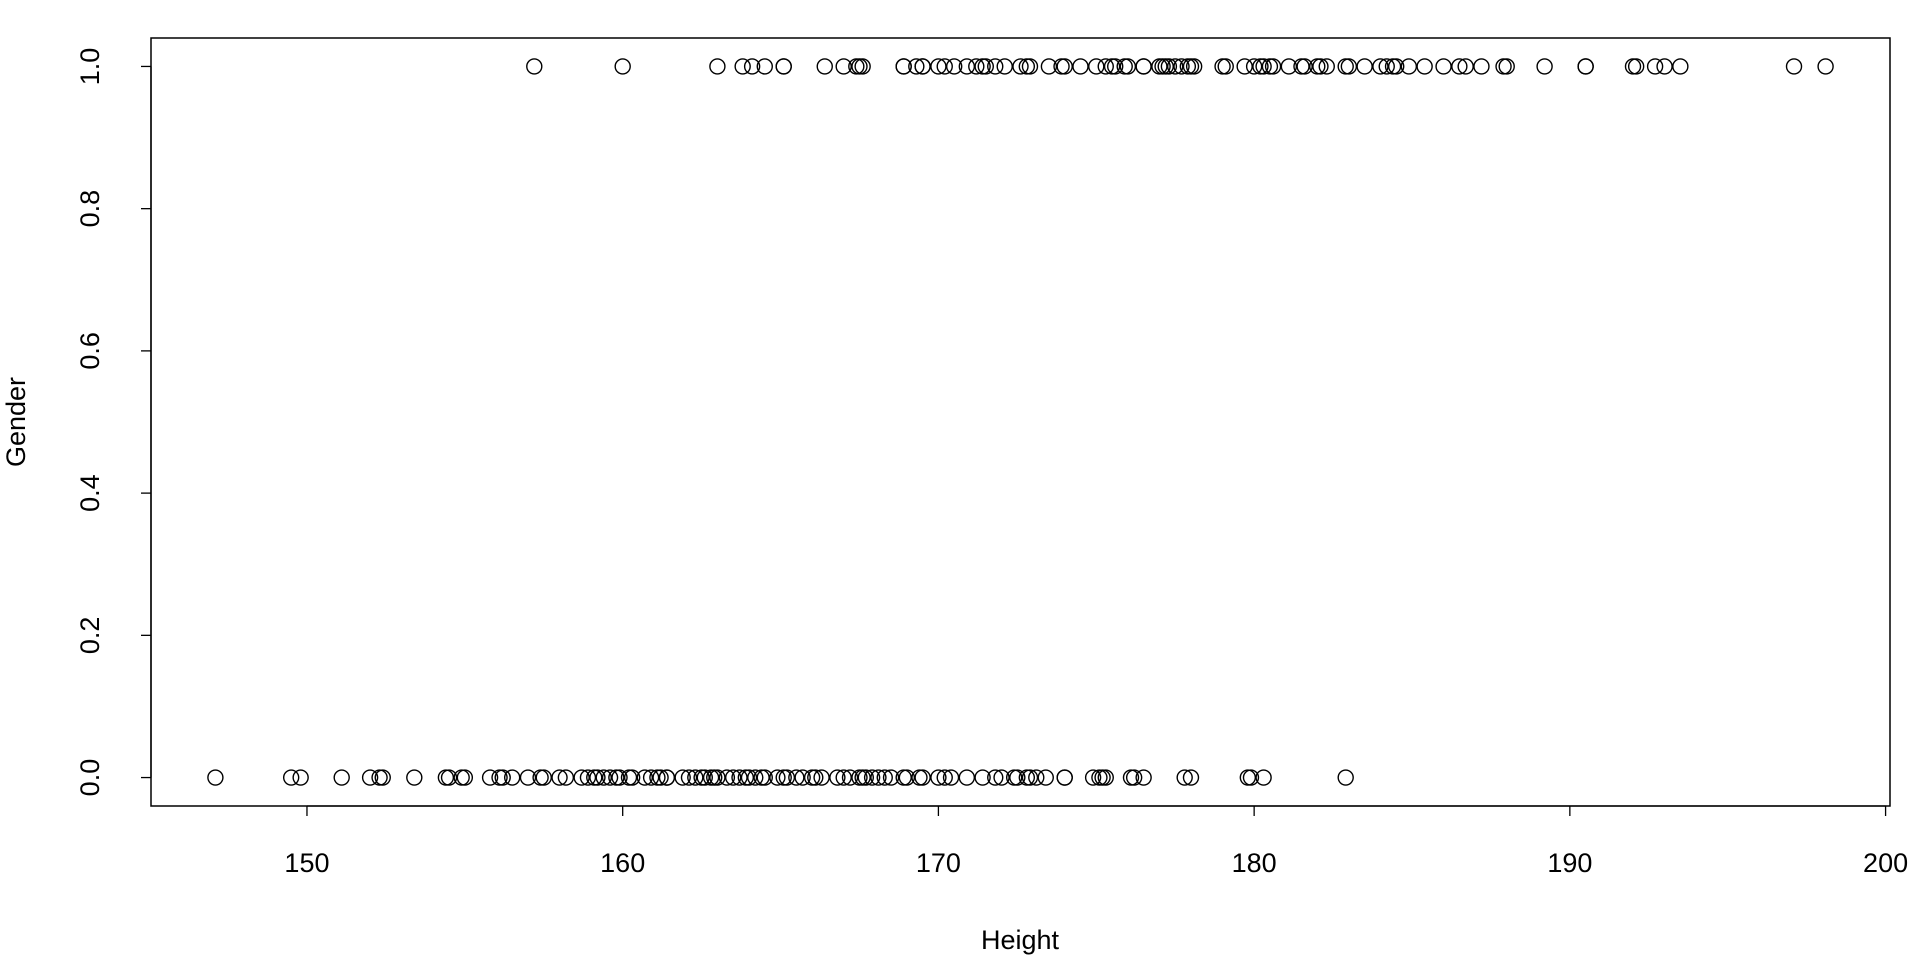 The image size is (1920, 960). I want to click on y-tick-label: 0.8, so click(90, 209).